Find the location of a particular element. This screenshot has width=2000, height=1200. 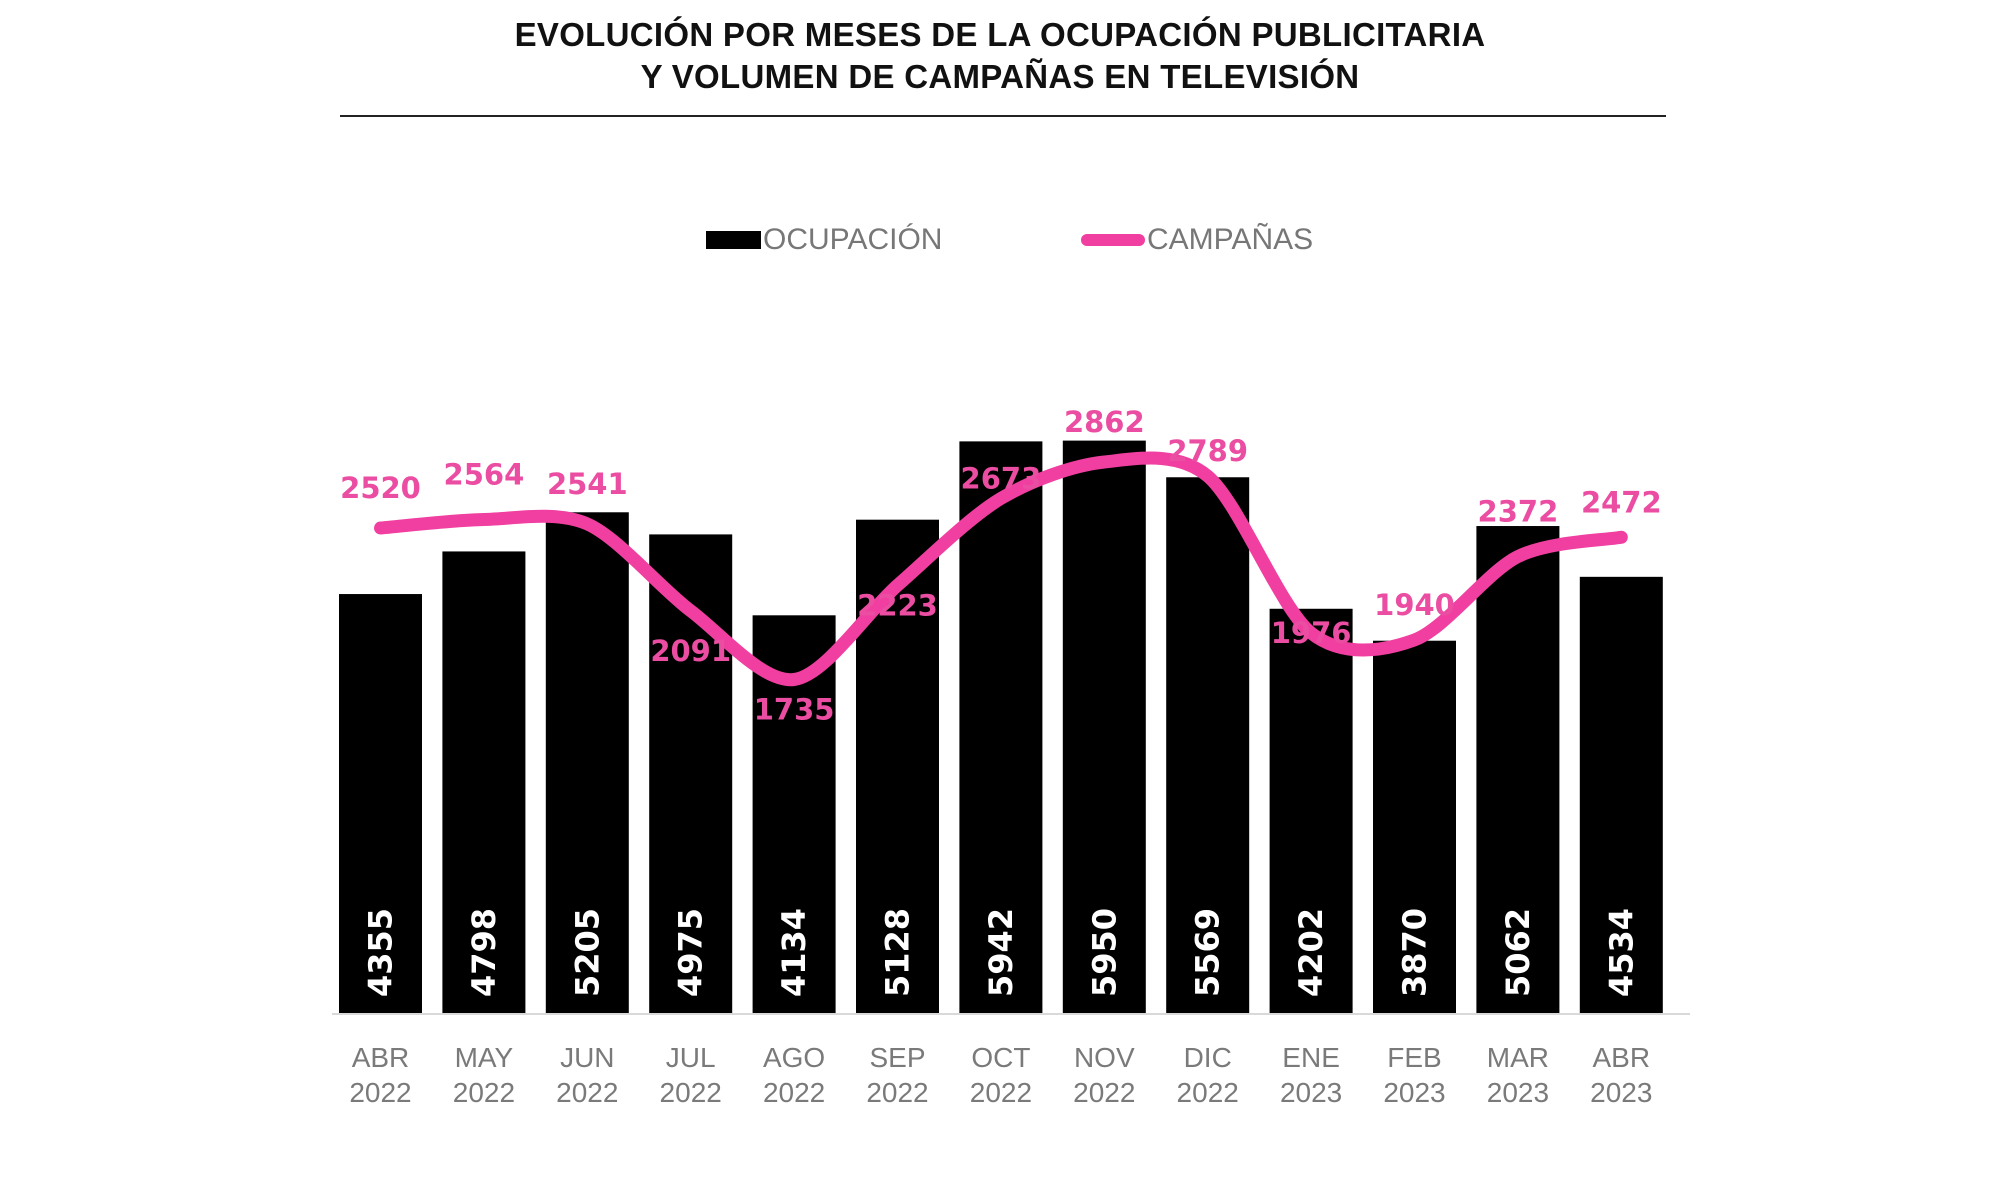

legend-label-campanas: CAMPAÑAS is located at coordinates (1230, 239).